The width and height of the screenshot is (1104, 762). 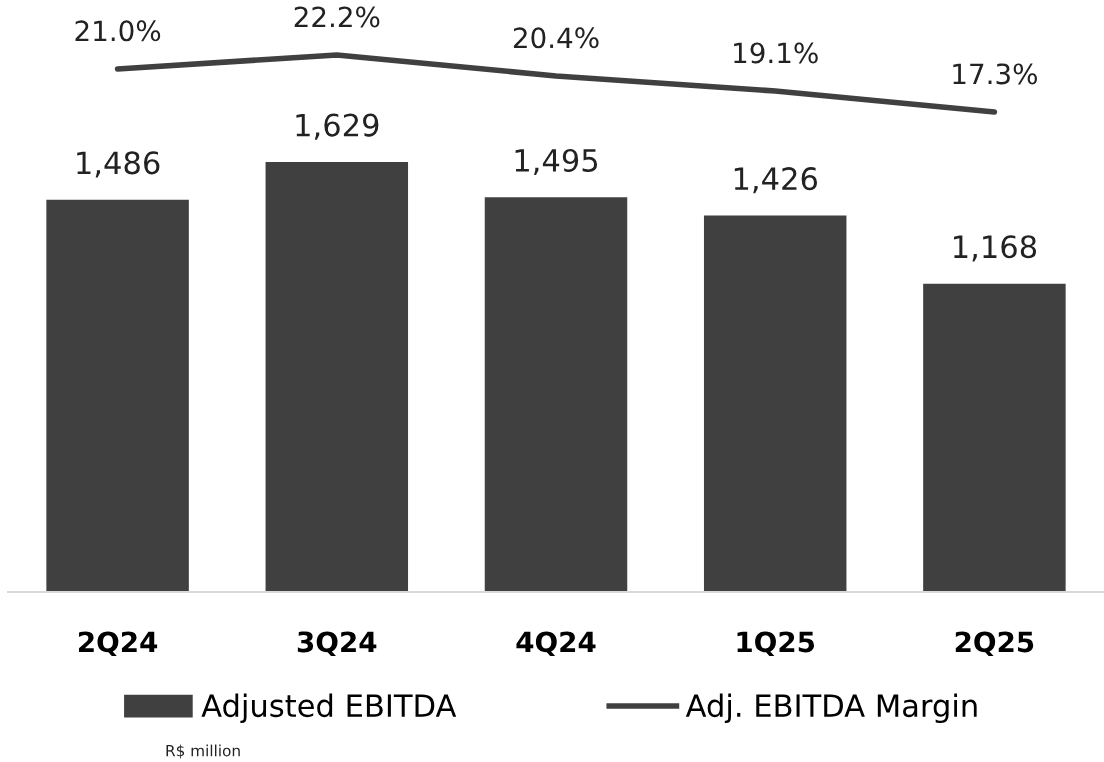 What do you see at coordinates (556, 162) in the screenshot?
I see `data-label: 1,495` at bounding box center [556, 162].